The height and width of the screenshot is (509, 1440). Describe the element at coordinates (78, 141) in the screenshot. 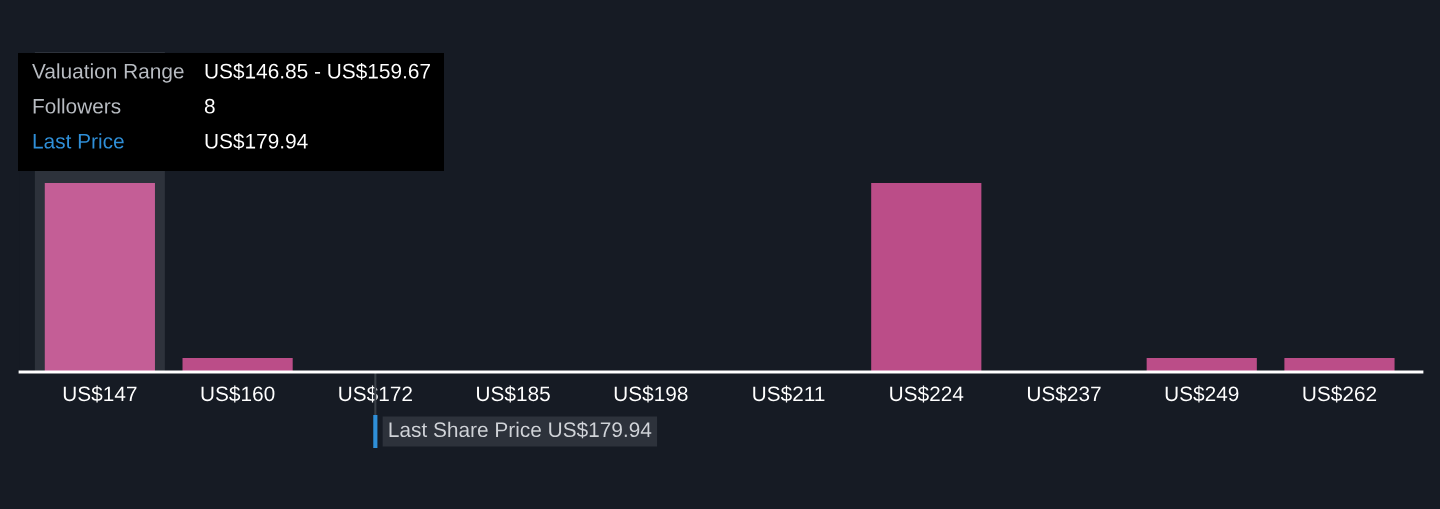

I see `text: Last Price` at that location.